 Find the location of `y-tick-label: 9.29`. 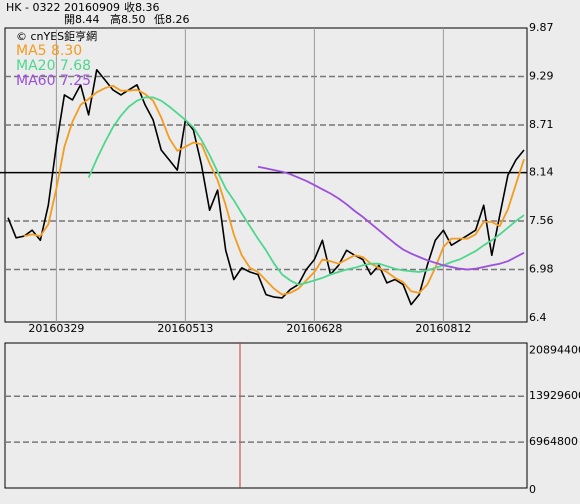

y-tick-label: 9.29 is located at coordinates (541, 75).